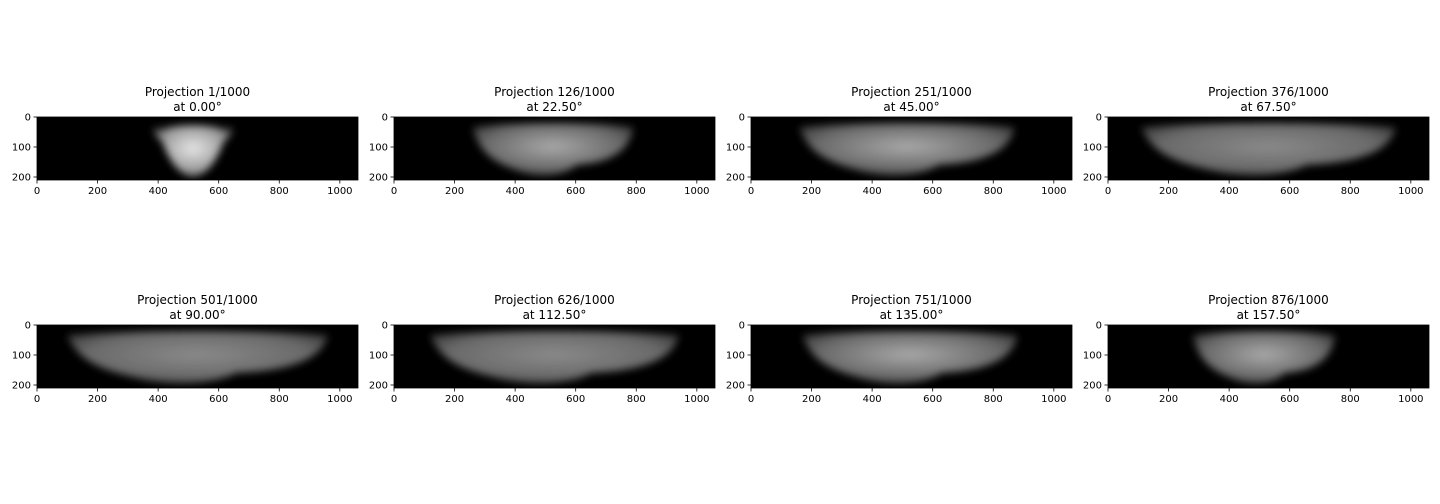 The width and height of the screenshot is (1440, 504). I want to click on panel-subtitle: at 22.50°, so click(554, 107).